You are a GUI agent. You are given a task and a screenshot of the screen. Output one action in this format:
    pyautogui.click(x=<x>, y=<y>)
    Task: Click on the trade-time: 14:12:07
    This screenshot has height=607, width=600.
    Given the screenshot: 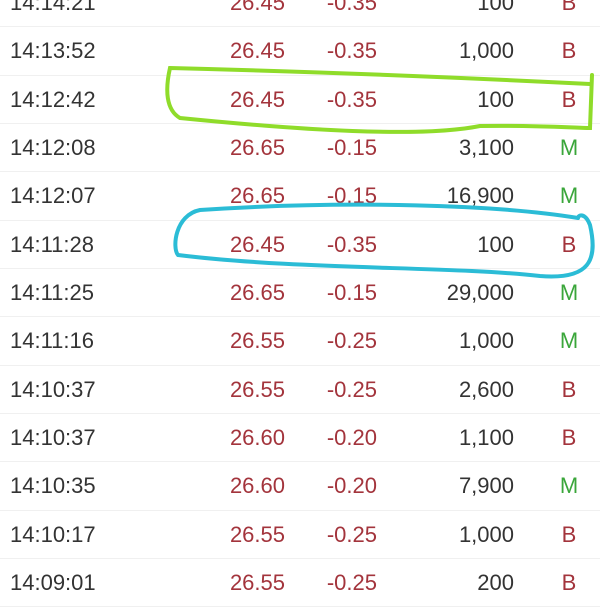 What is the action you would take?
    pyautogui.click(x=53, y=196)
    